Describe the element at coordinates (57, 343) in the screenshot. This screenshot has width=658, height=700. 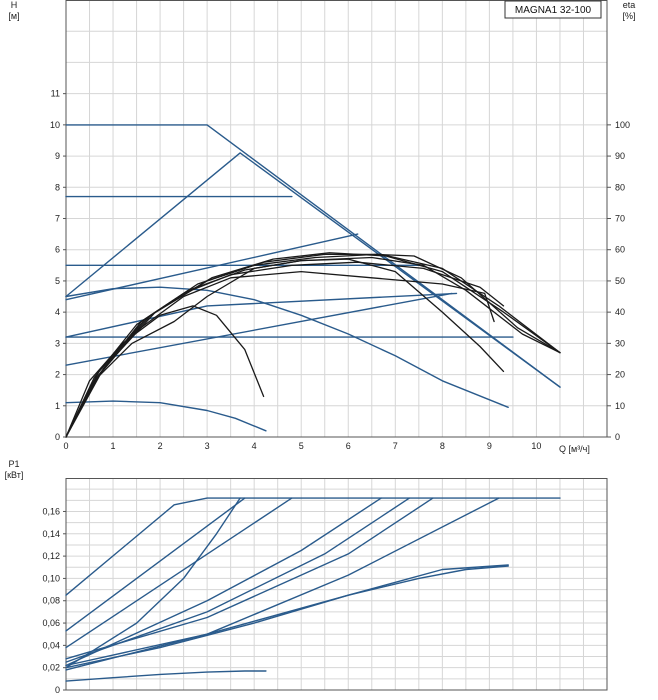
I see `y-tick-label: 3` at that location.